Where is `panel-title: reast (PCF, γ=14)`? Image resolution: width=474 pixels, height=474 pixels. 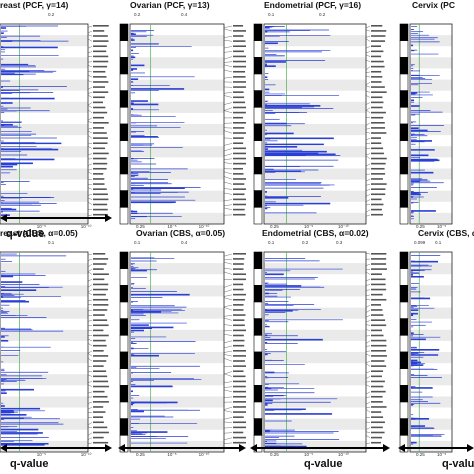
panel-title: reast (PCF, γ=14) is located at coordinates (34, 5).